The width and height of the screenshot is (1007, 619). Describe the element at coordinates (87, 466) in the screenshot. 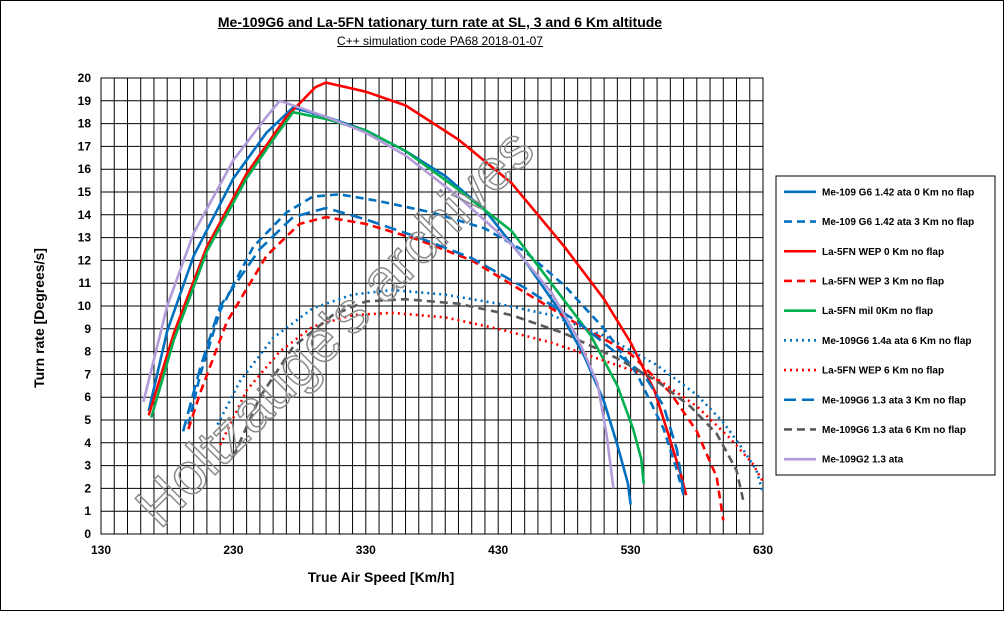

I see `y-tick-label: 3` at that location.